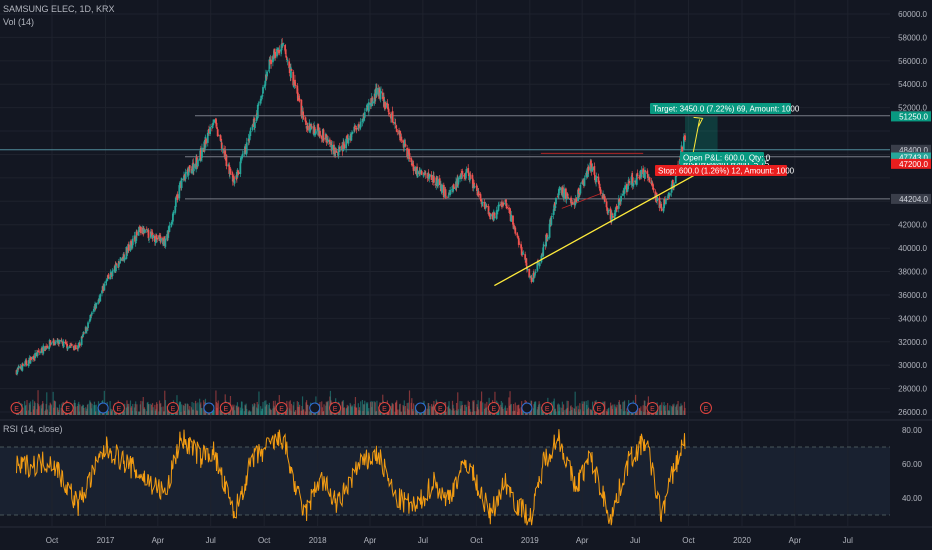  Describe the element at coordinates (209, 408) in the screenshot. I see `dividend-marker` at that location.